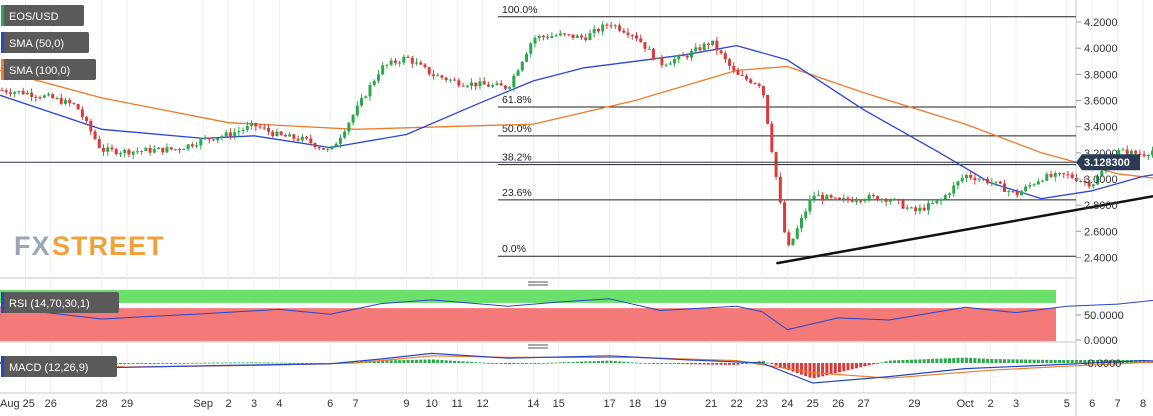  Describe the element at coordinates (60, 302) in the screenshot. I see `legend-rsi: RSI (14,70,30,1)` at that location.